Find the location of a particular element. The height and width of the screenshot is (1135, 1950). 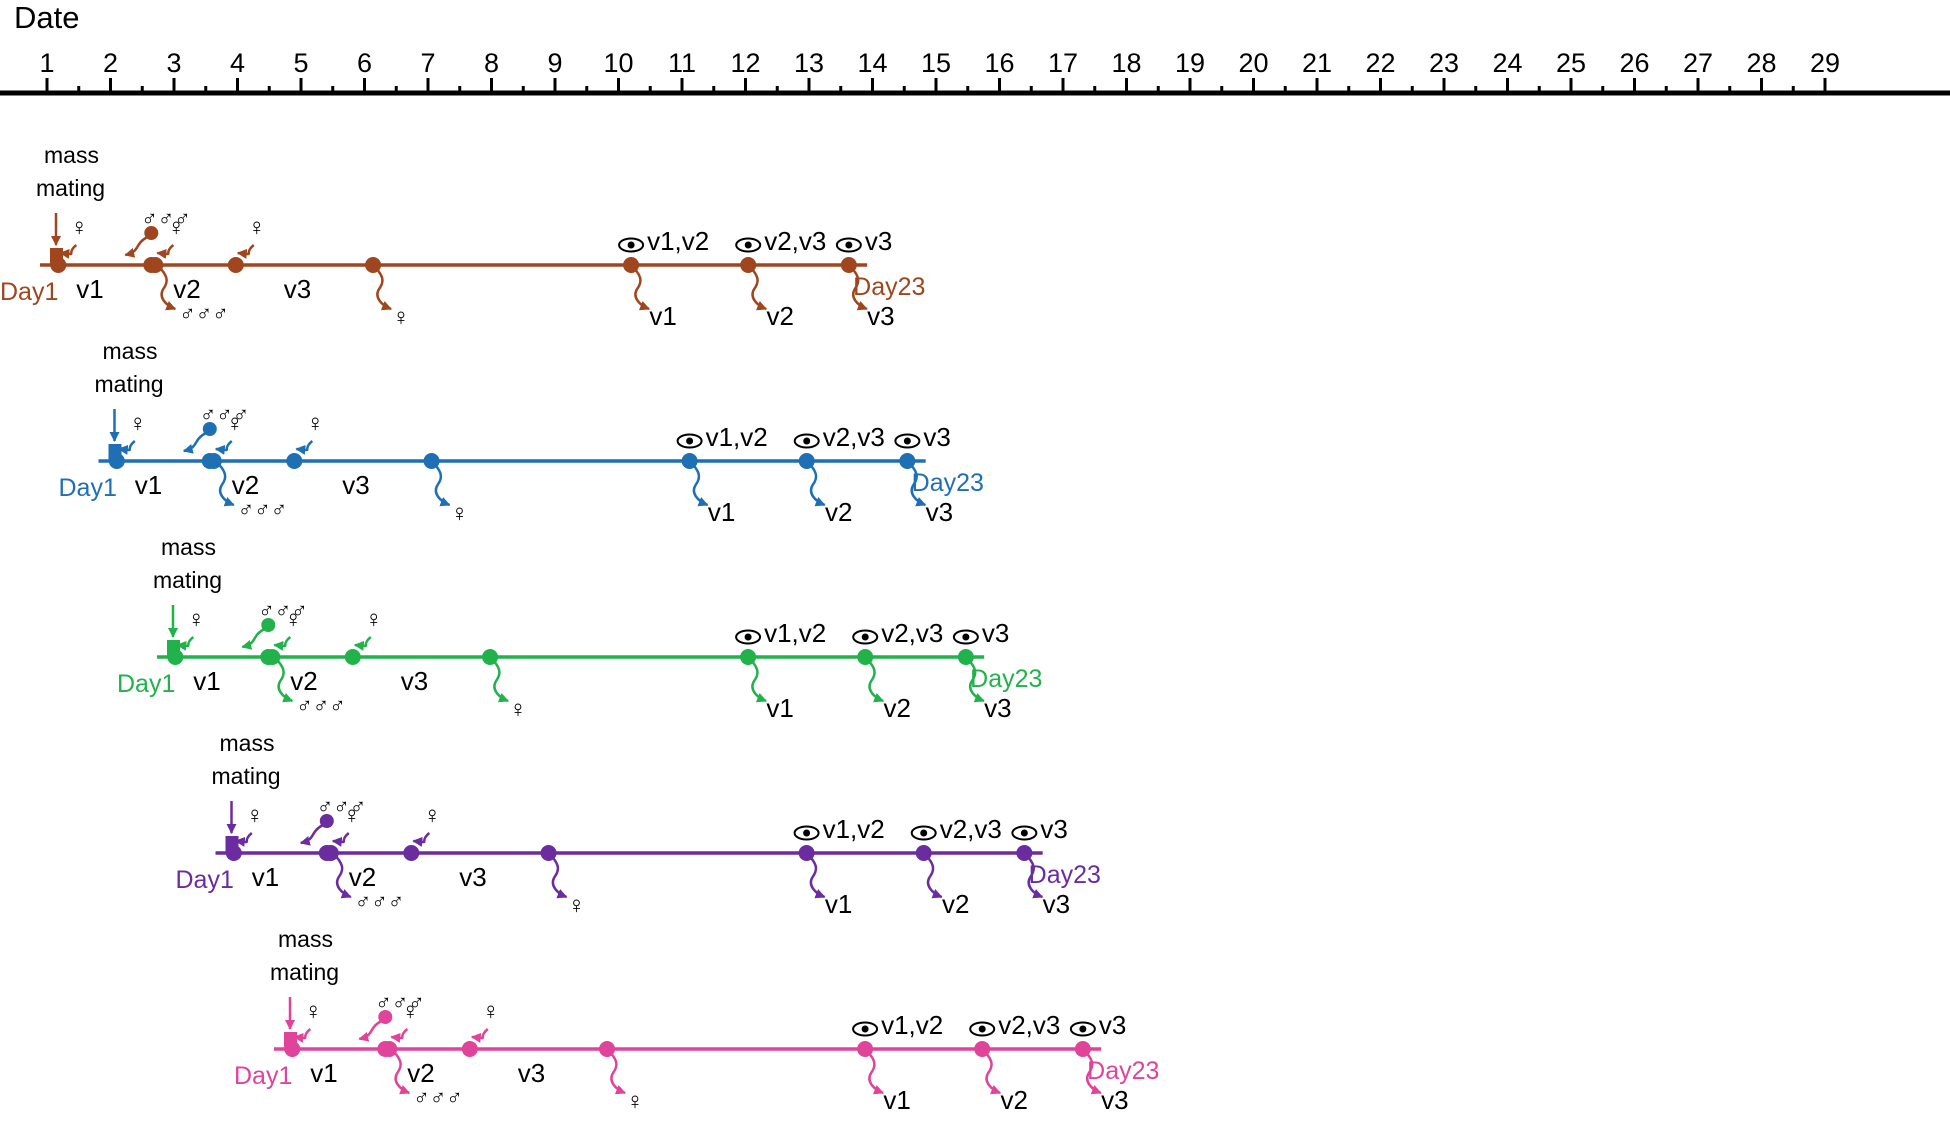

axis-date-label: 5 is located at coordinates (300, 63).